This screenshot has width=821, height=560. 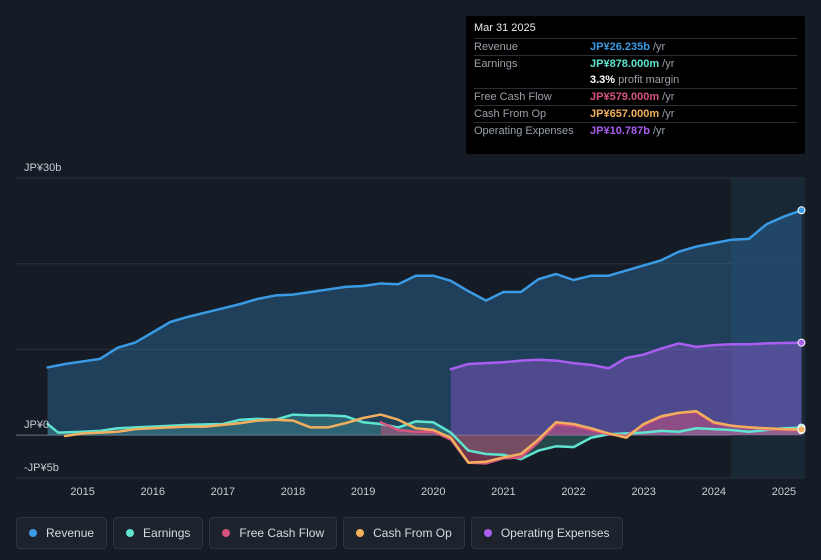 I want to click on earnings-line, so click(x=424, y=437).